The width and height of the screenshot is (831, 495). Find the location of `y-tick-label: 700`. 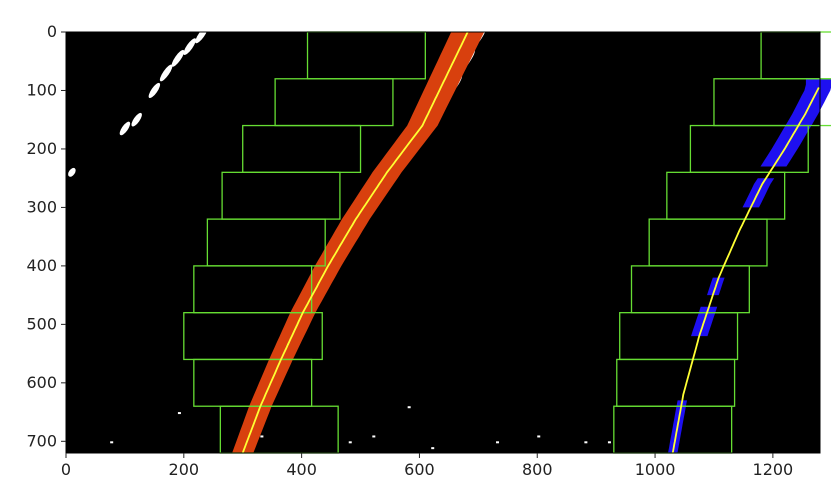

y-tick-label: 700 is located at coordinates (41, 440).